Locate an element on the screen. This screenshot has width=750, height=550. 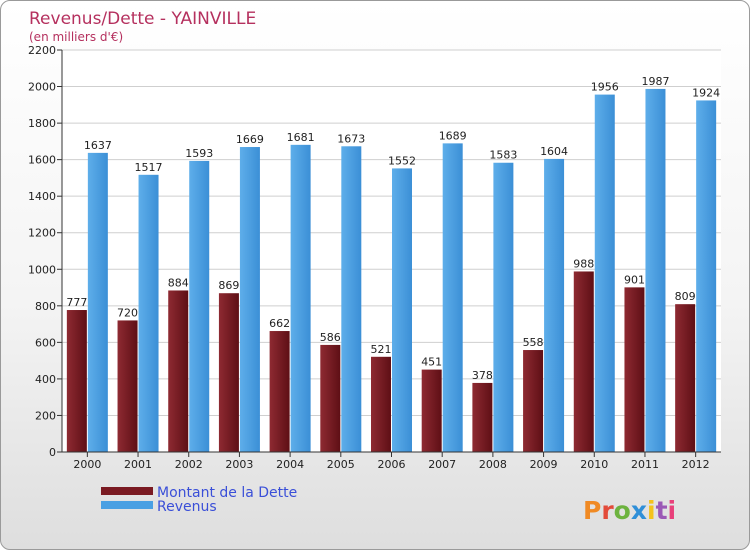
proxiti-logo: Proxiti is located at coordinates (629, 510).